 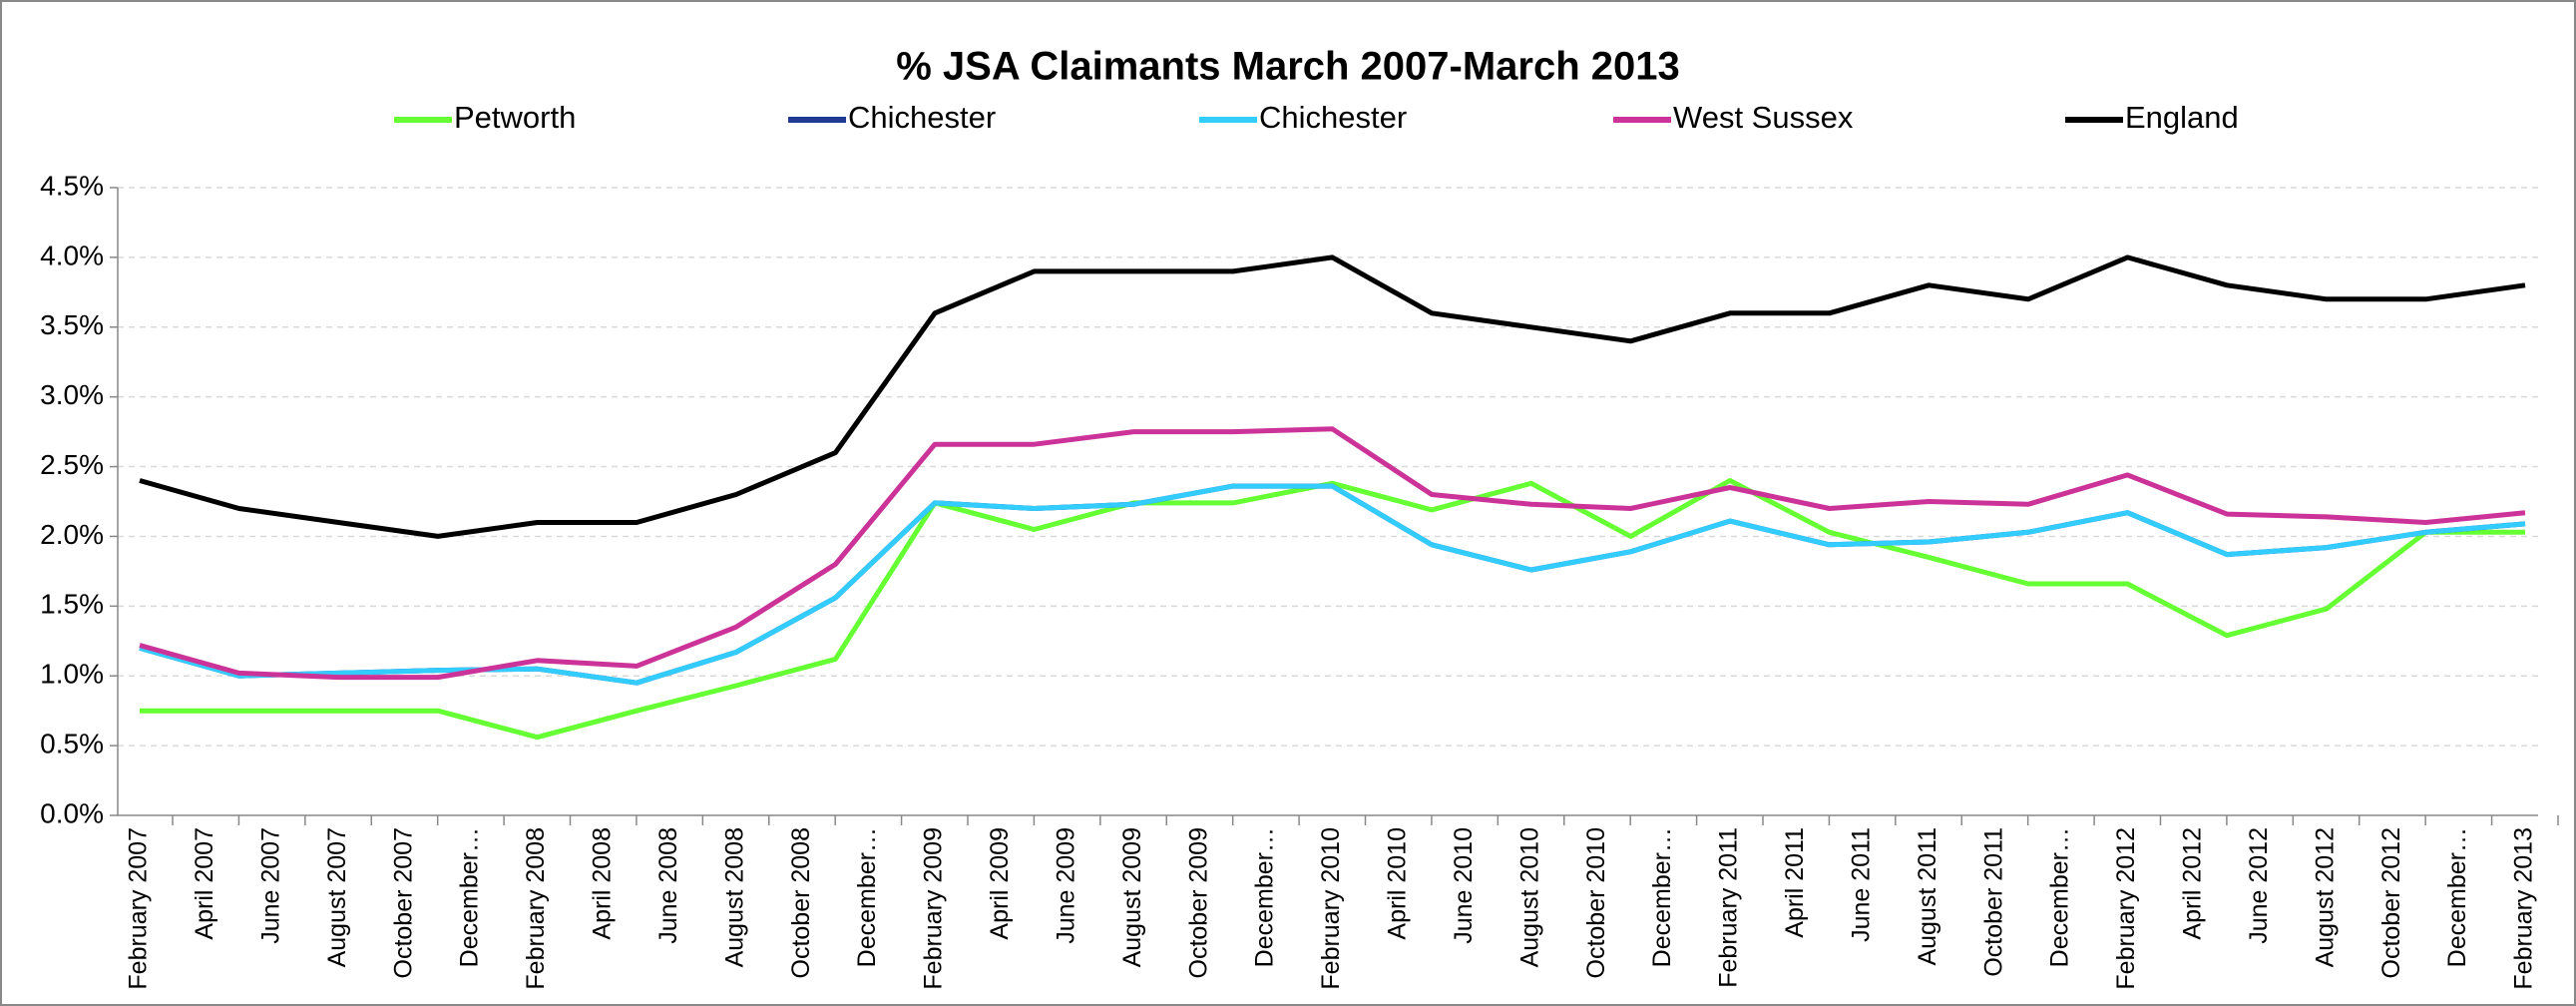 I want to click on legend-label: West Sussex, so click(x=1763, y=117).